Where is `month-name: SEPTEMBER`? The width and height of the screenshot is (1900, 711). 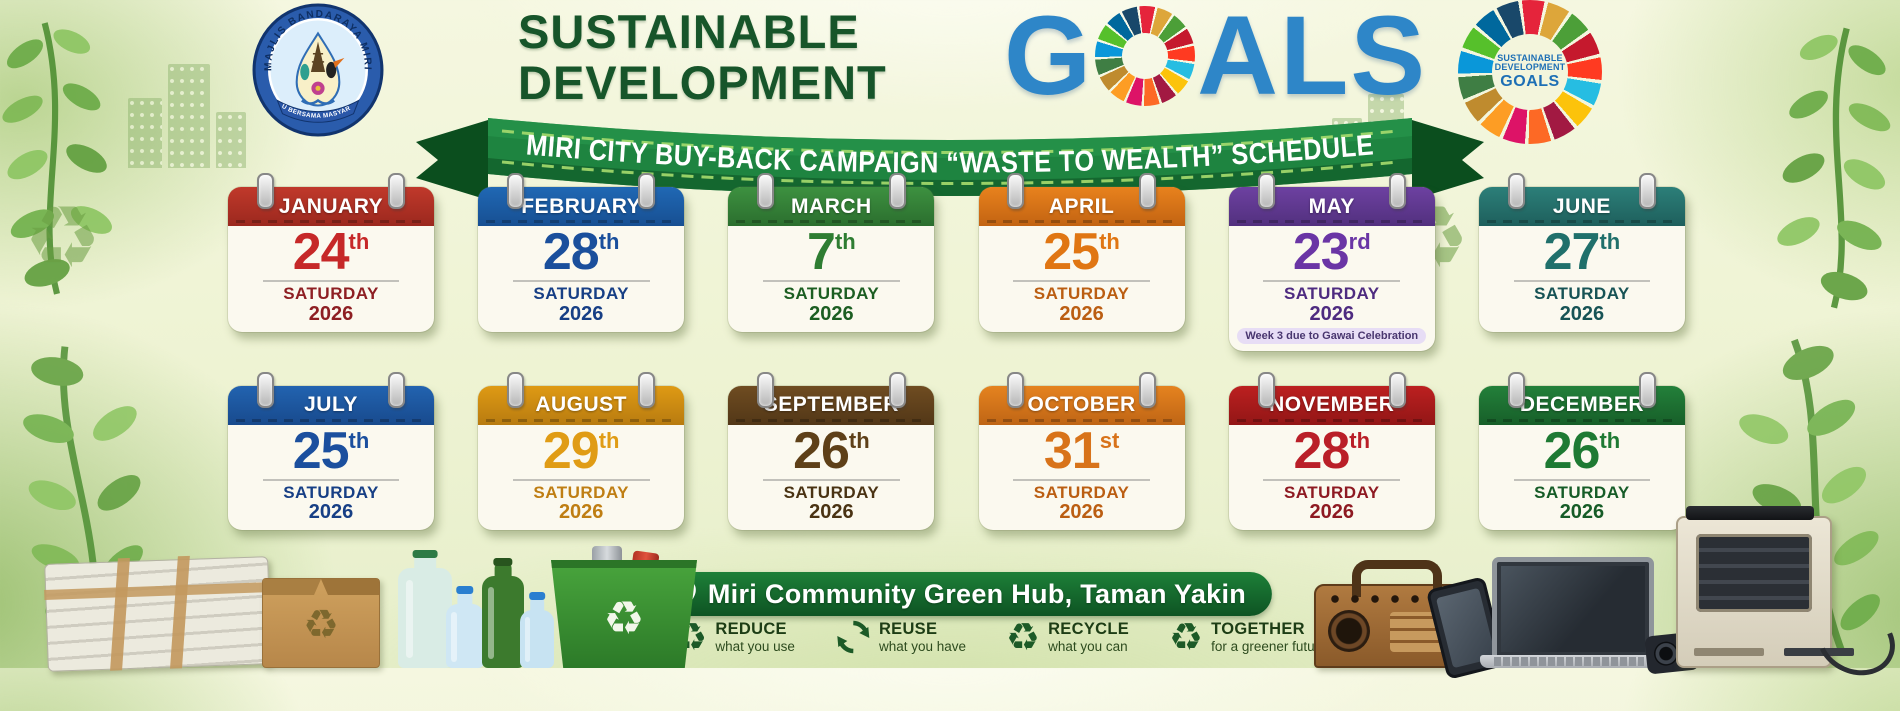
month-name: SEPTEMBER is located at coordinates (831, 405).